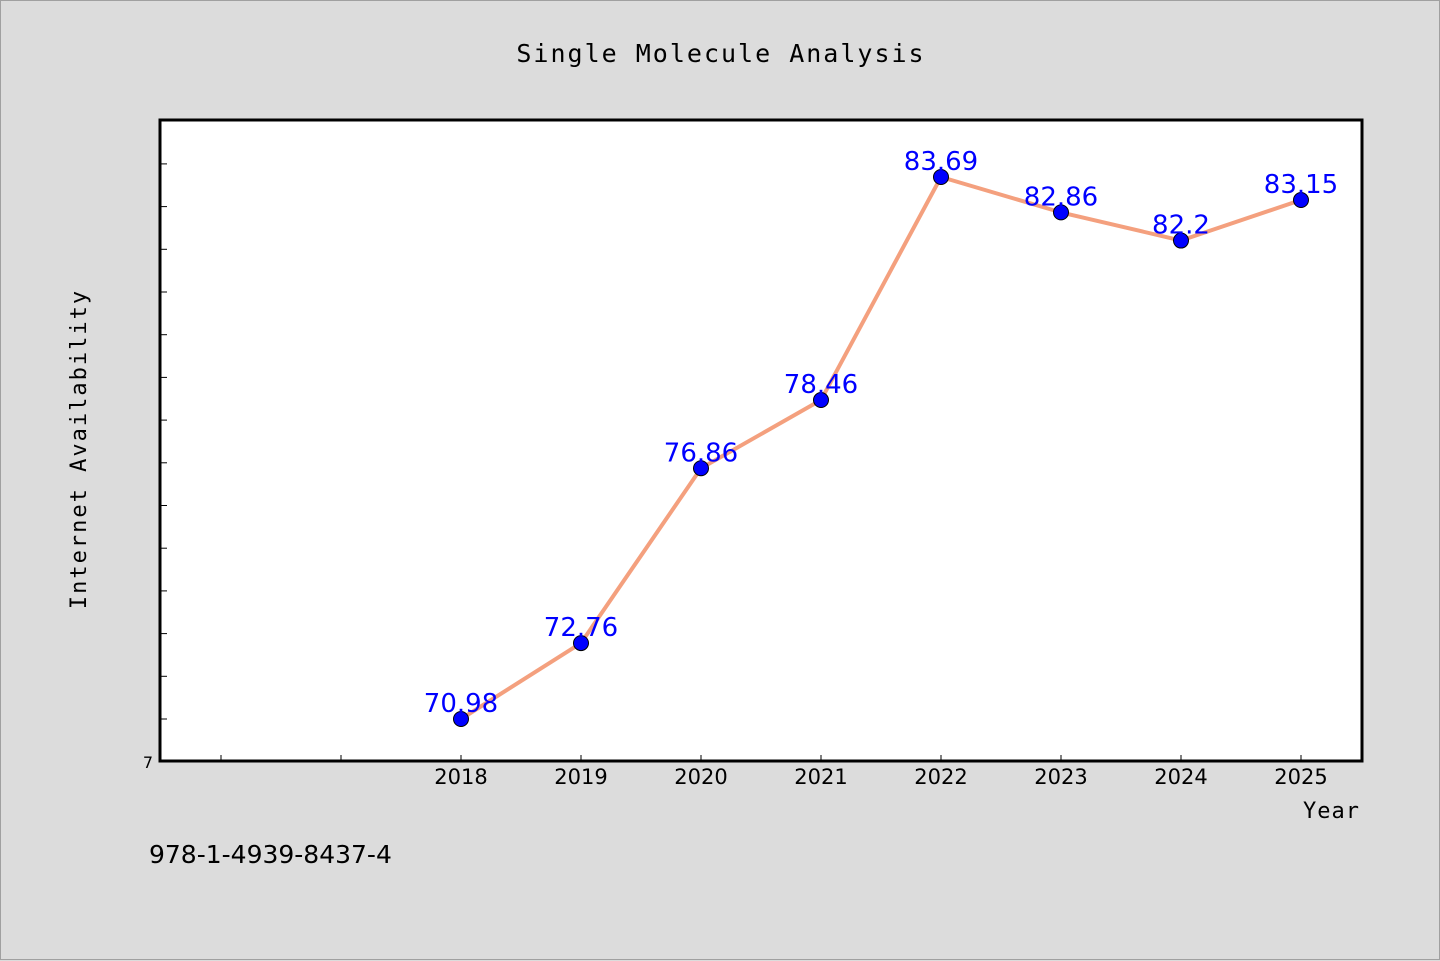 This screenshot has width=1440, height=961. What do you see at coordinates (1060, 777) in the screenshot?
I see `x-tick-label: 2023` at bounding box center [1060, 777].